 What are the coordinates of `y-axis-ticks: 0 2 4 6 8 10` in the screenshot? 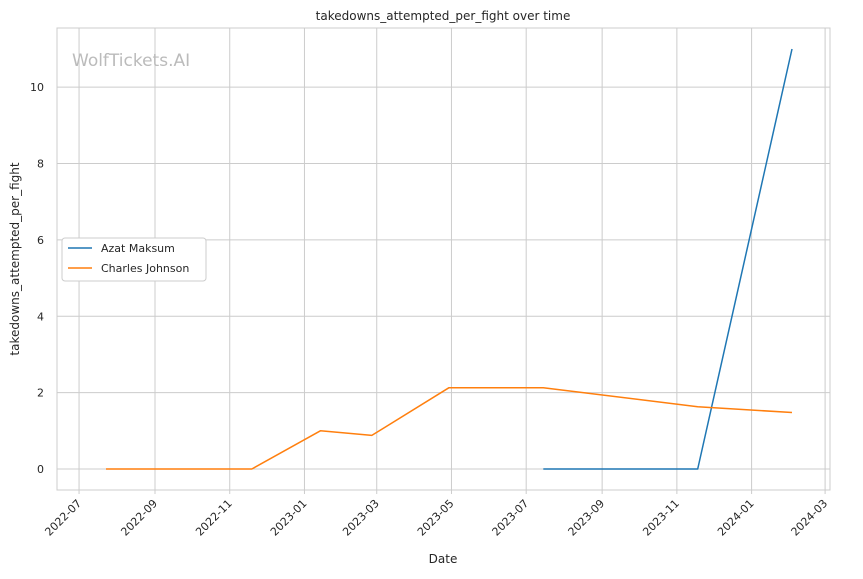 It's located at (37, 278).